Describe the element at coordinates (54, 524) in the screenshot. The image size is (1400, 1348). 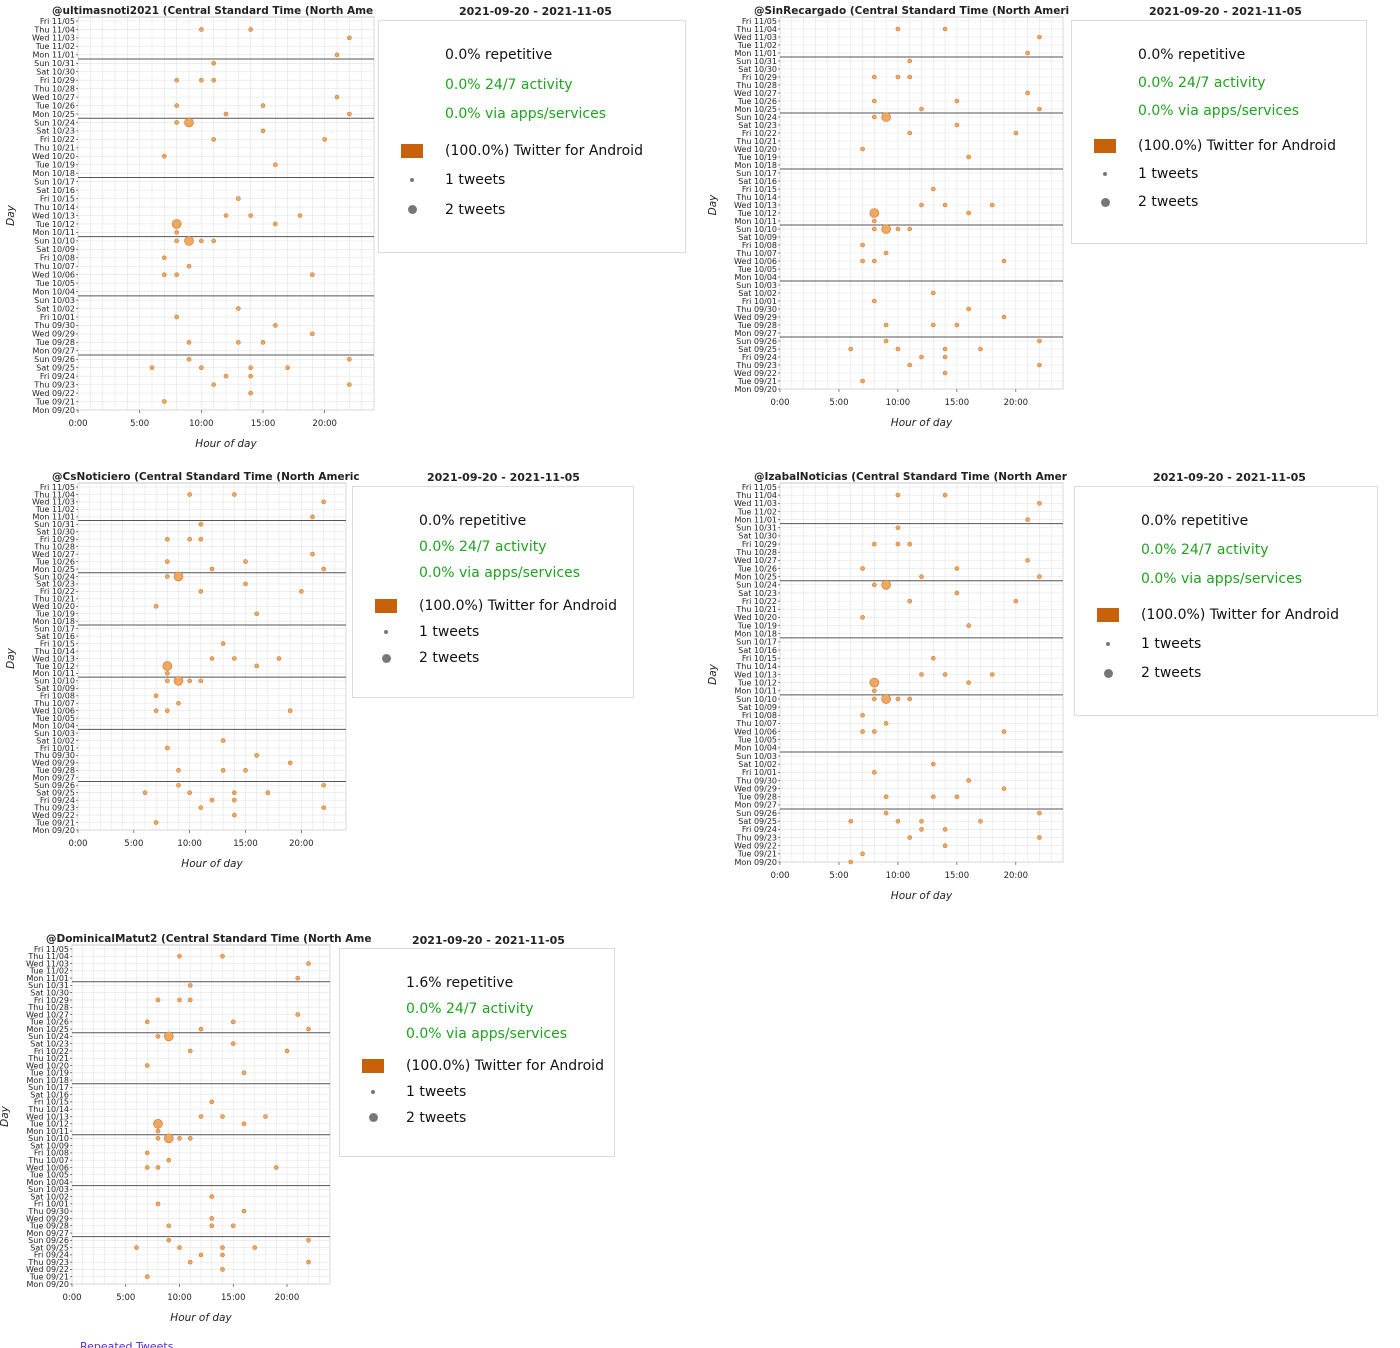
I see `y-tick-label: Sun 10/31` at that location.